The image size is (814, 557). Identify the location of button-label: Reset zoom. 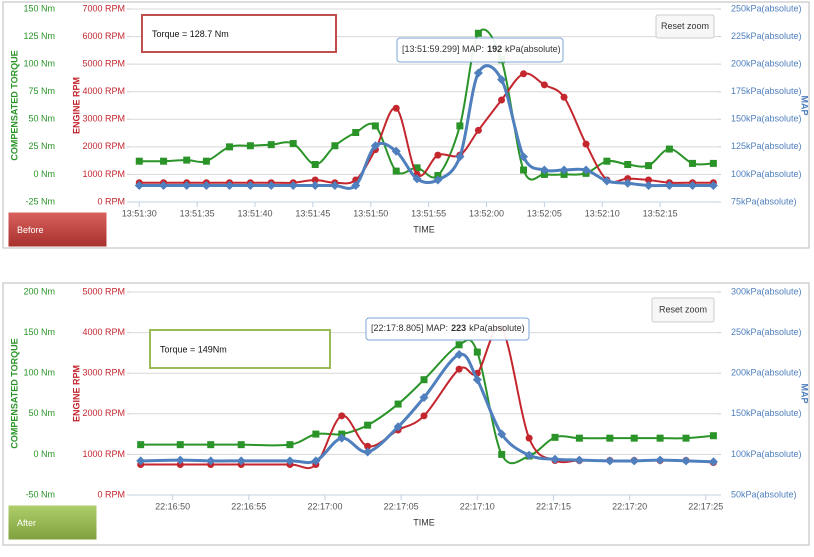
(685, 26).